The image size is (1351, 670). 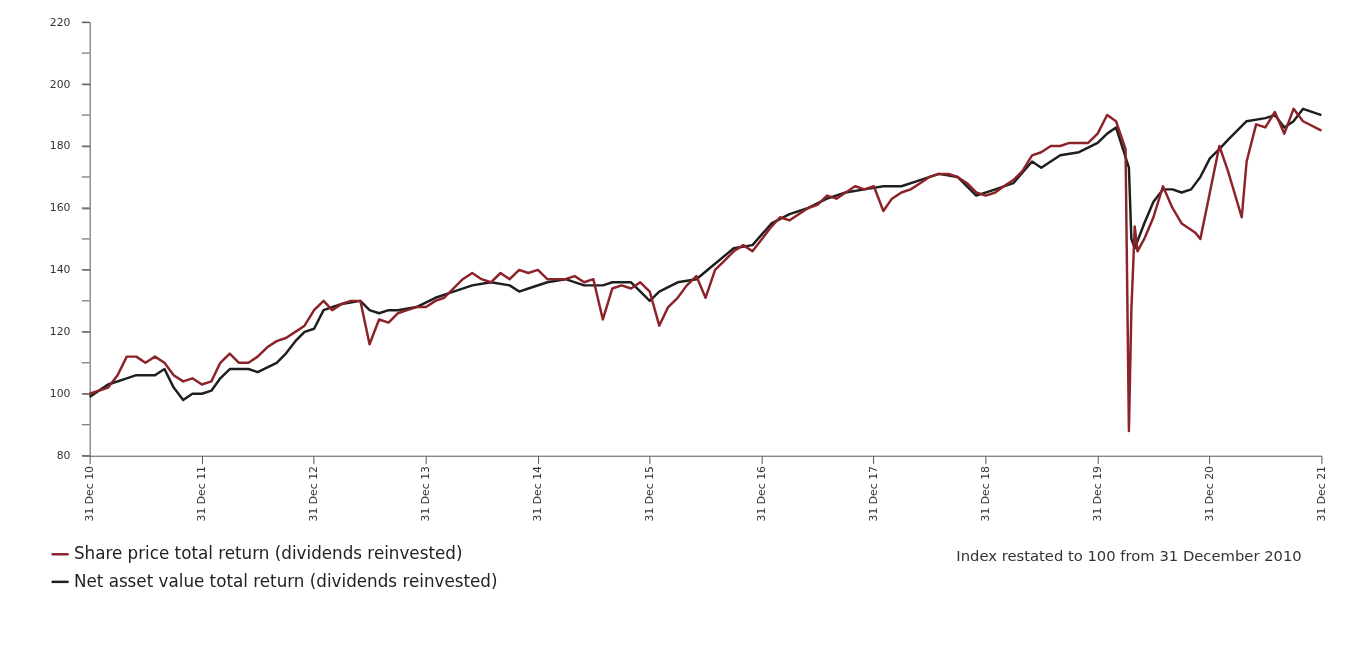 What do you see at coordinates (1129, 556) in the screenshot?
I see `text: Index restated to 100 from 31 December 2010` at bounding box center [1129, 556].